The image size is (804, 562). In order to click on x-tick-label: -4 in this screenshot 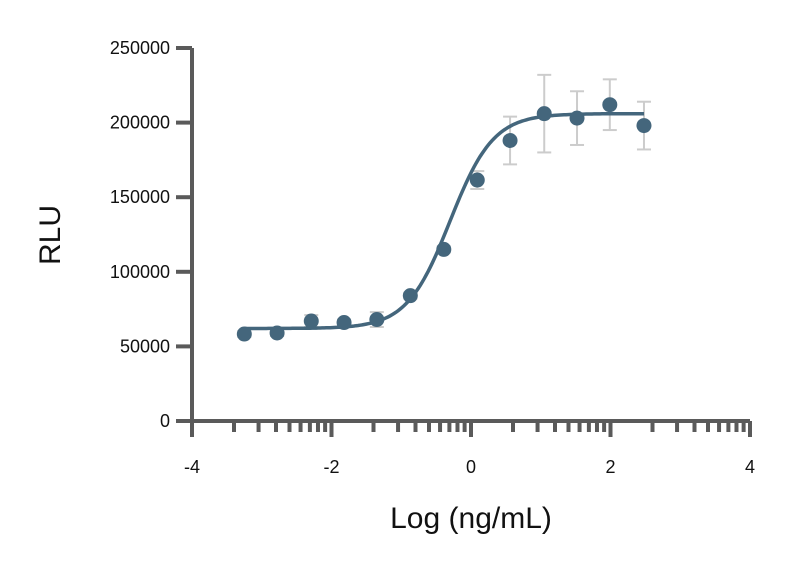, I will do `click(192, 467)`.